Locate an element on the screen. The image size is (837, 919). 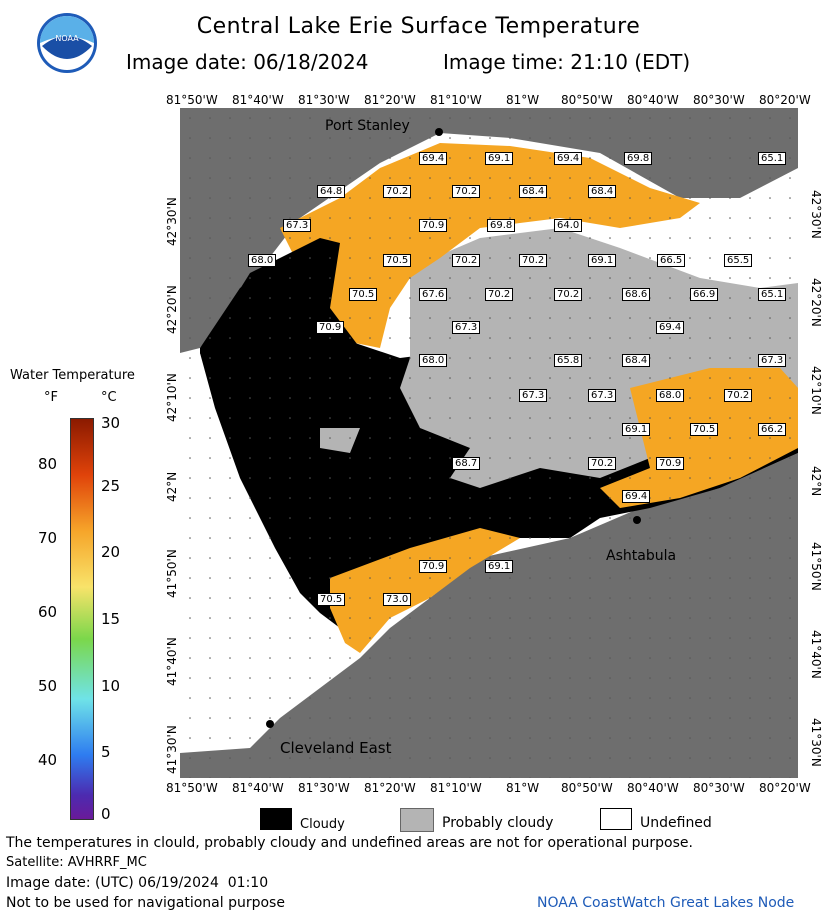
lat-label-left: 42°30'N is located at coordinates (172, 221).